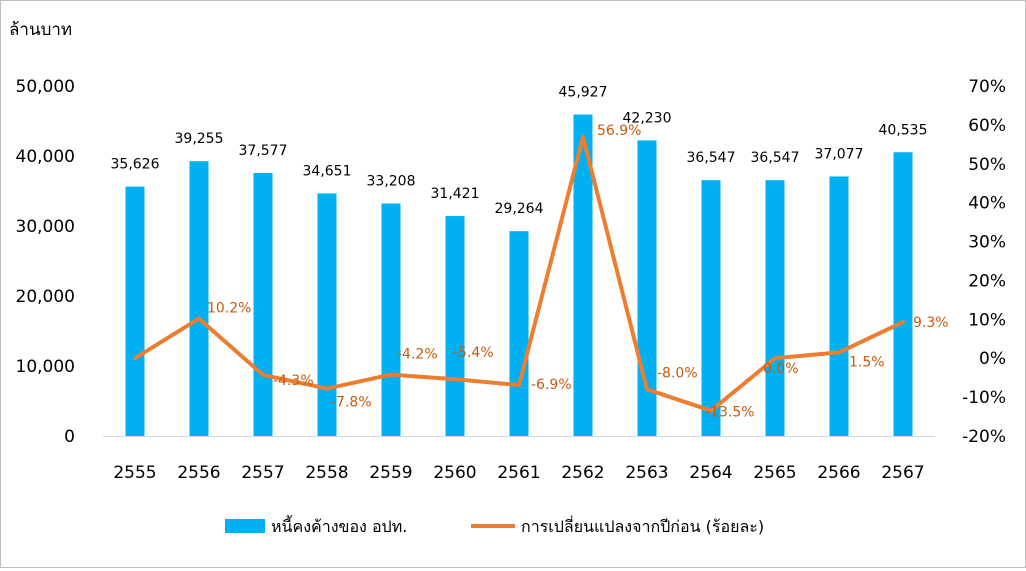 Image resolution: width=1026 pixels, height=571 pixels. What do you see at coordinates (619, 131) in the screenshot?
I see `line-value-label-2562: 56.9%` at bounding box center [619, 131].